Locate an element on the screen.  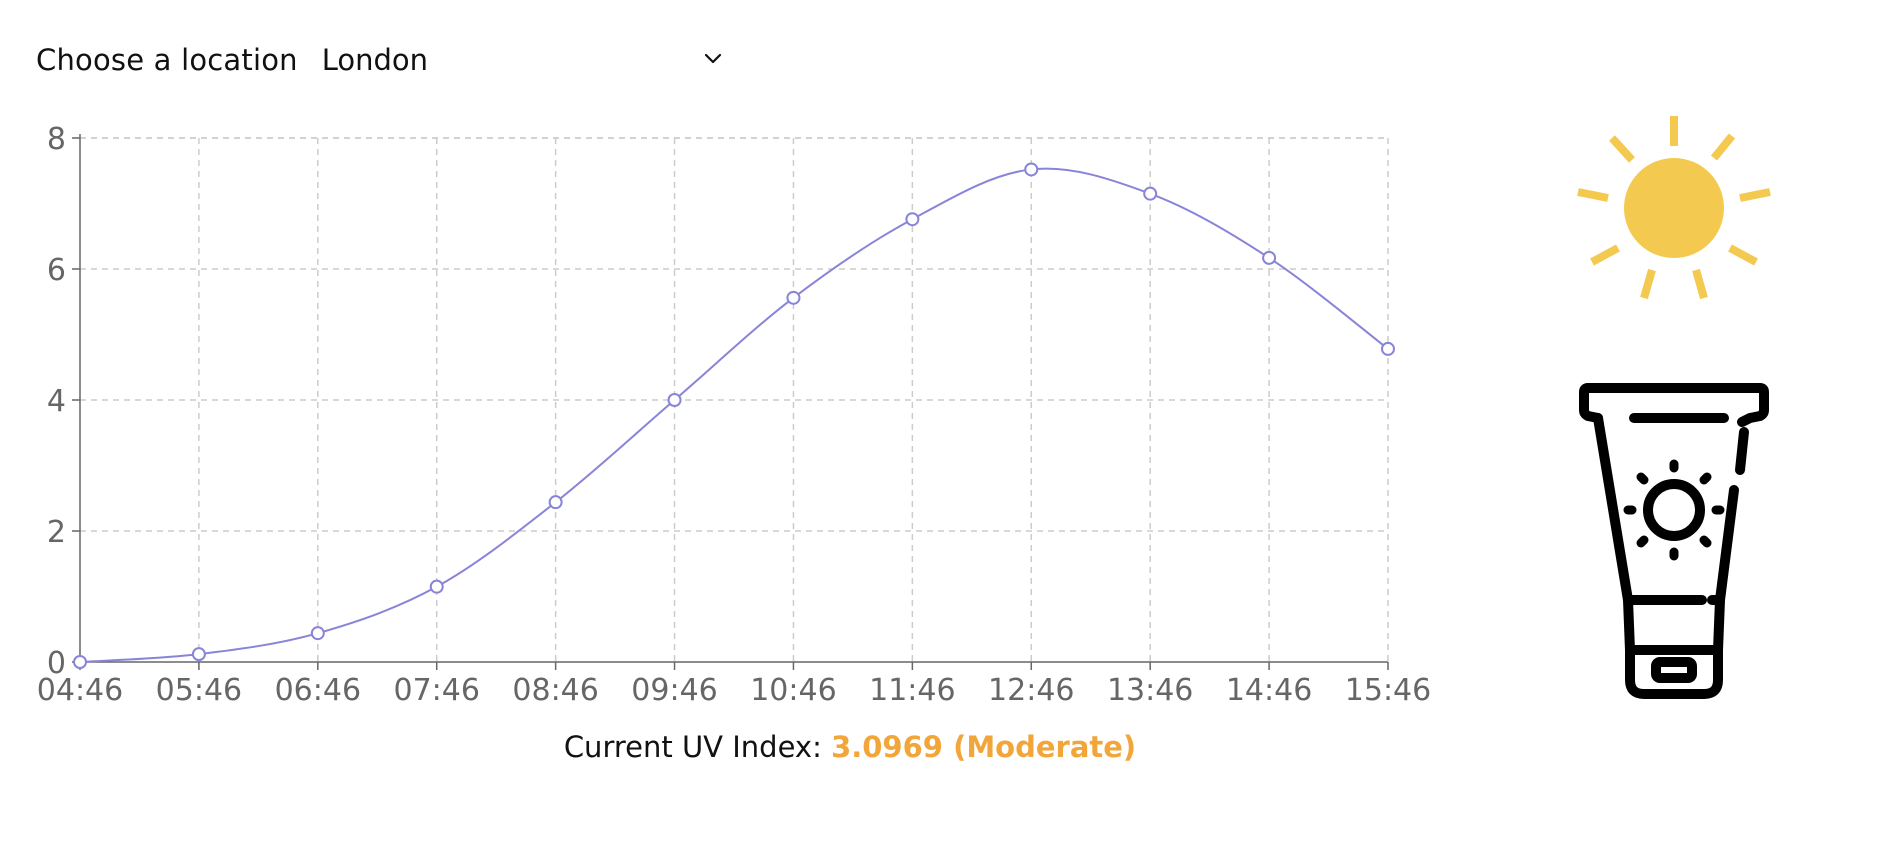
y-tick-label: 2 is located at coordinates (56, 532).